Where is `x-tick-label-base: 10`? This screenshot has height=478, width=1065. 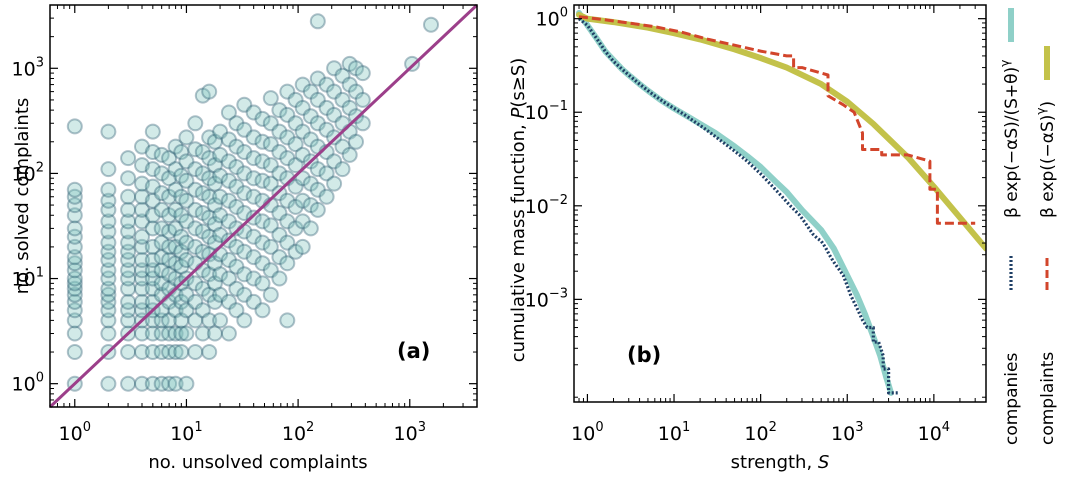 x-tick-label-base: 10 is located at coordinates (930, 434).